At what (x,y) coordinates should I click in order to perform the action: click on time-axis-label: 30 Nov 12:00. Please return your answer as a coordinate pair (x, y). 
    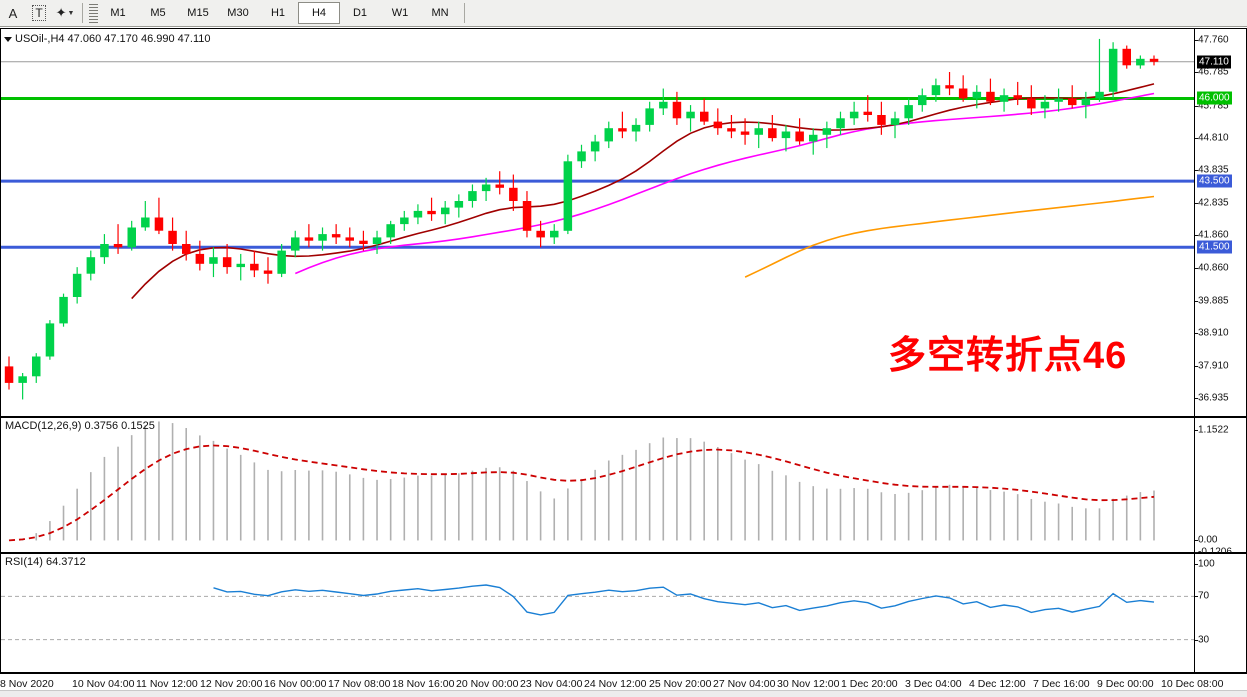
    Looking at the image, I should click on (808, 684).